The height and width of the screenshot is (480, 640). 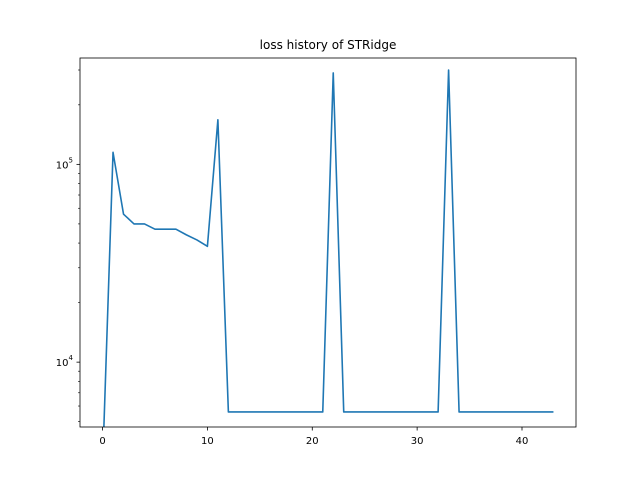 I want to click on x-tick-label: 20, so click(x=312, y=441).